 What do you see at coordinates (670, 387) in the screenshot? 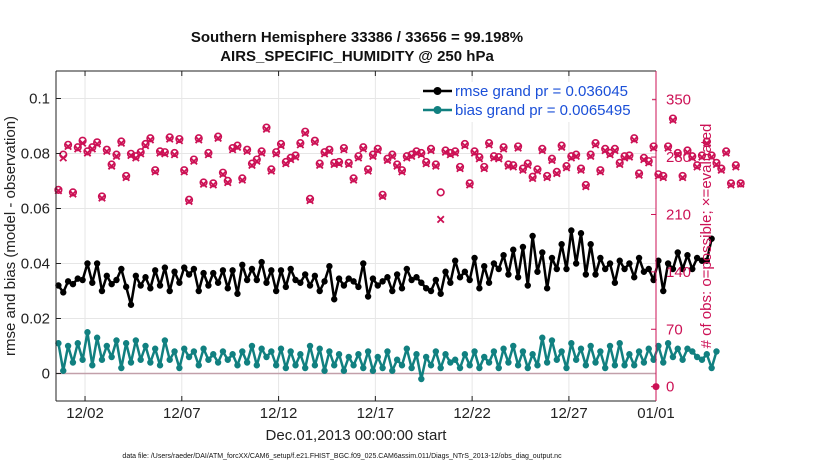
I see `y-right-tick-label: 0` at bounding box center [670, 387].